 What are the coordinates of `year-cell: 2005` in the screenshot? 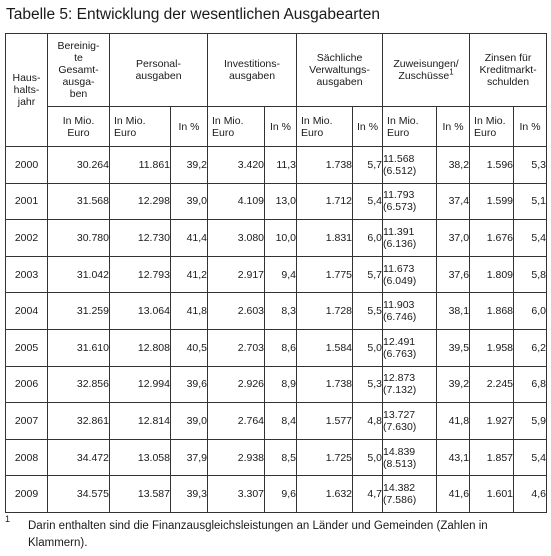 It's located at (26, 347).